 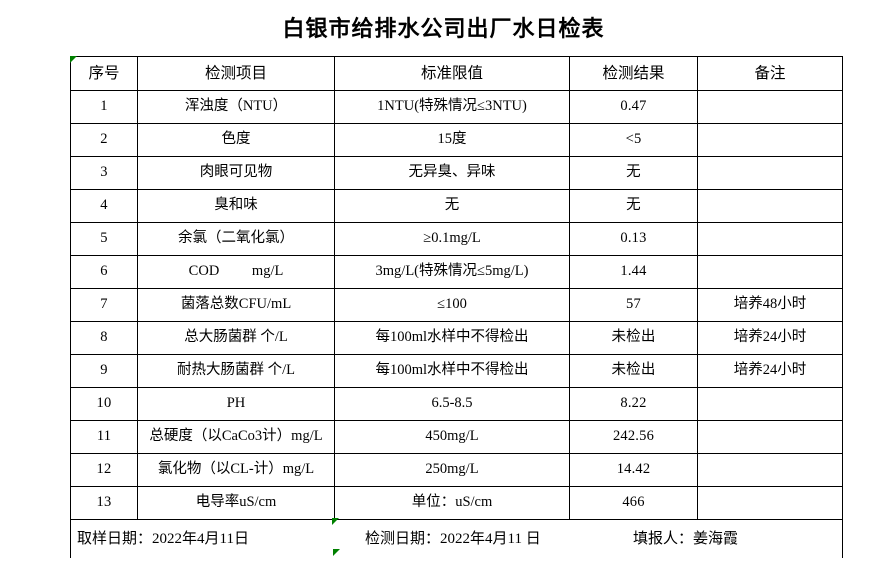 What do you see at coordinates (104, 107) in the screenshot?
I see `cell-no: 1` at bounding box center [104, 107].